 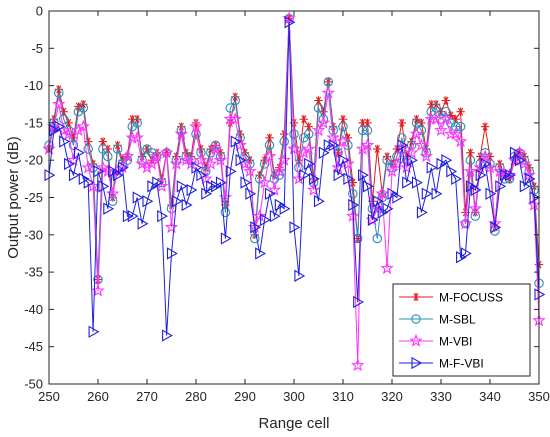 What do you see at coordinates (437, 320) in the screenshot?
I see `legend-entry: M-SBL` at bounding box center [437, 320].